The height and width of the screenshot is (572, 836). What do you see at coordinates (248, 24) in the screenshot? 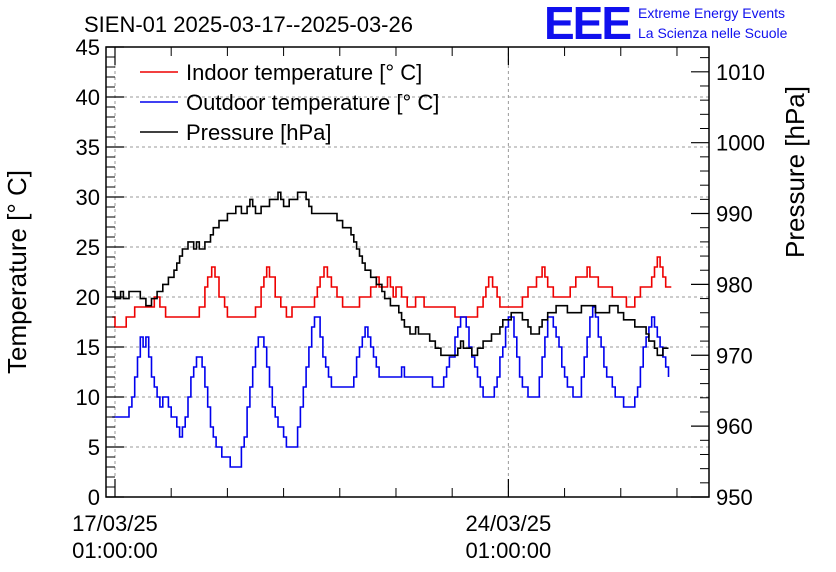
I see `chart-title: SIEN-01 2025-03-17--2025-03-26` at bounding box center [248, 24].